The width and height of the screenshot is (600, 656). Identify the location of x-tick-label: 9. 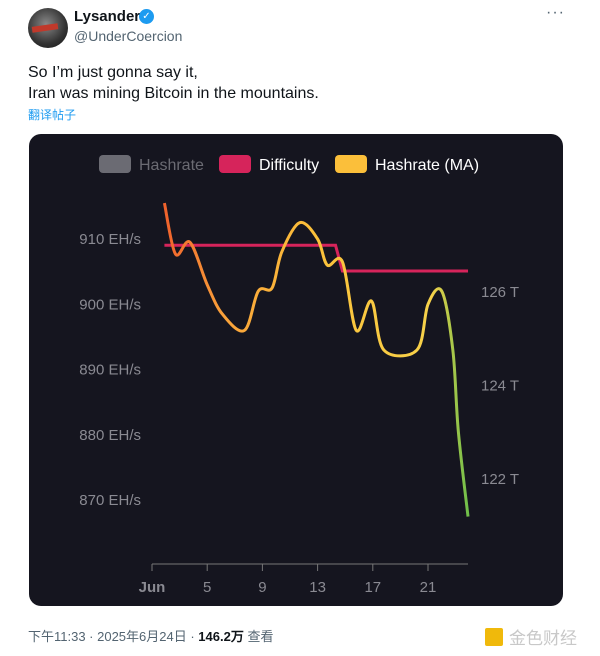
(262, 587).